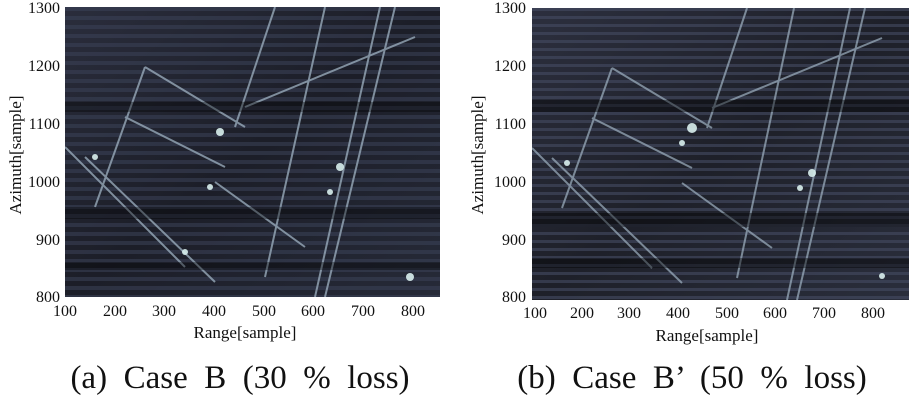  I want to click on panel-caption: (b) Case B’ (50 % loss), so click(692, 378).